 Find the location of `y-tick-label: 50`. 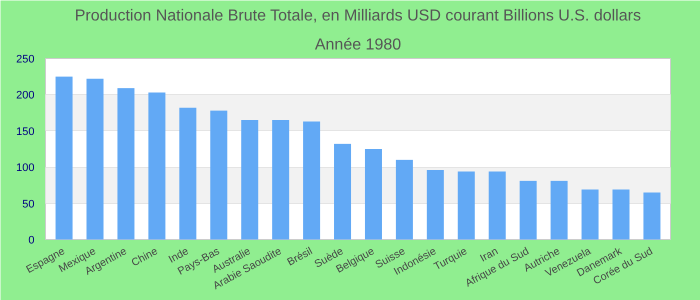

y-tick-label: 50 is located at coordinates (28, 204).